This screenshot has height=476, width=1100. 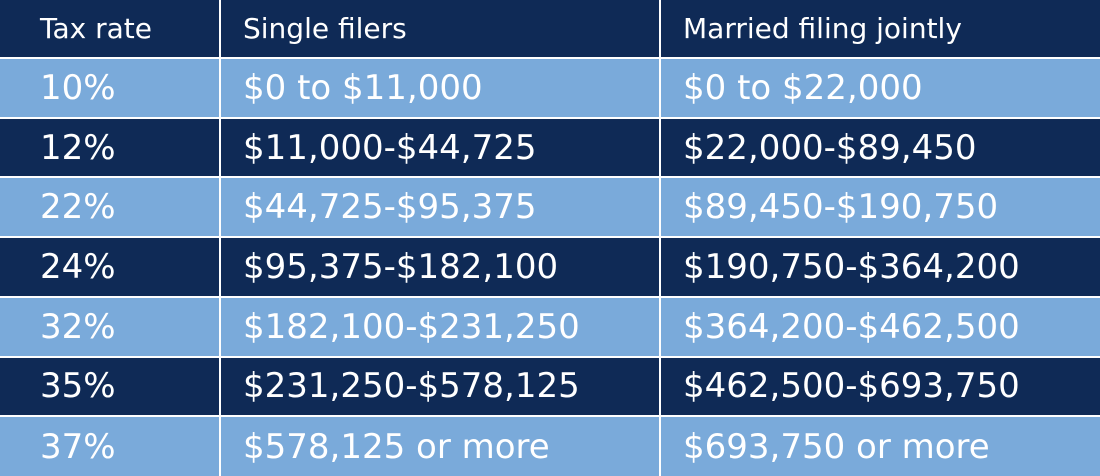 I want to click on cell-tax-rate: 22%, so click(x=110, y=207).